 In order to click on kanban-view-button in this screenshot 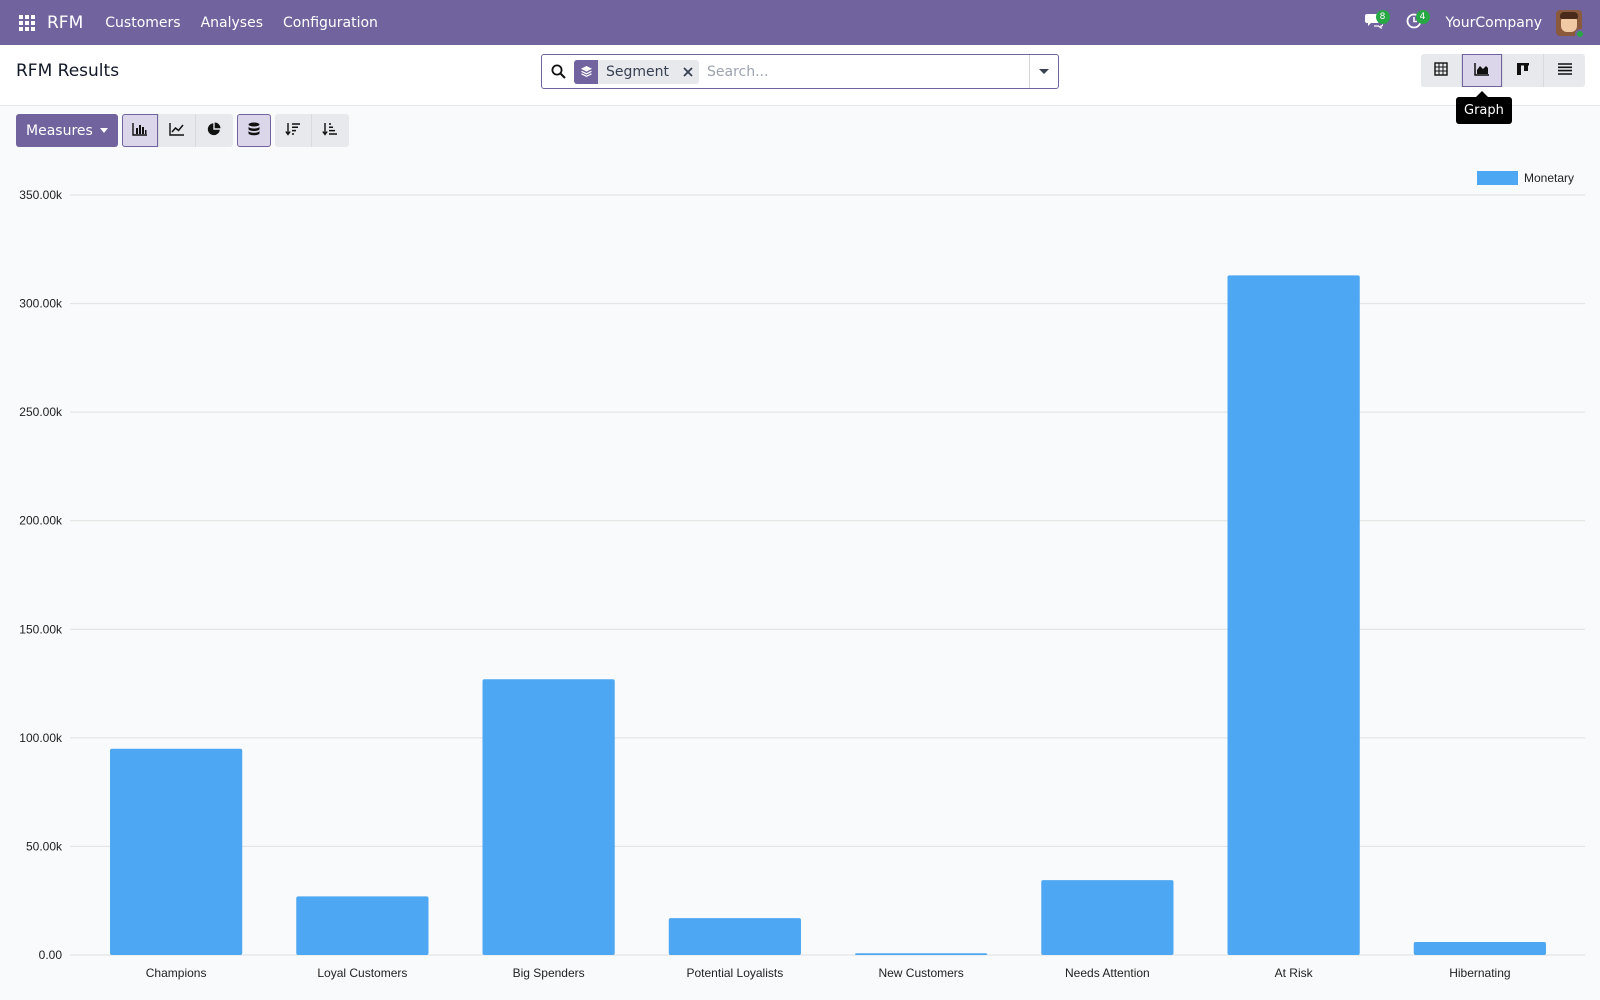, I will do `click(1523, 70)`.